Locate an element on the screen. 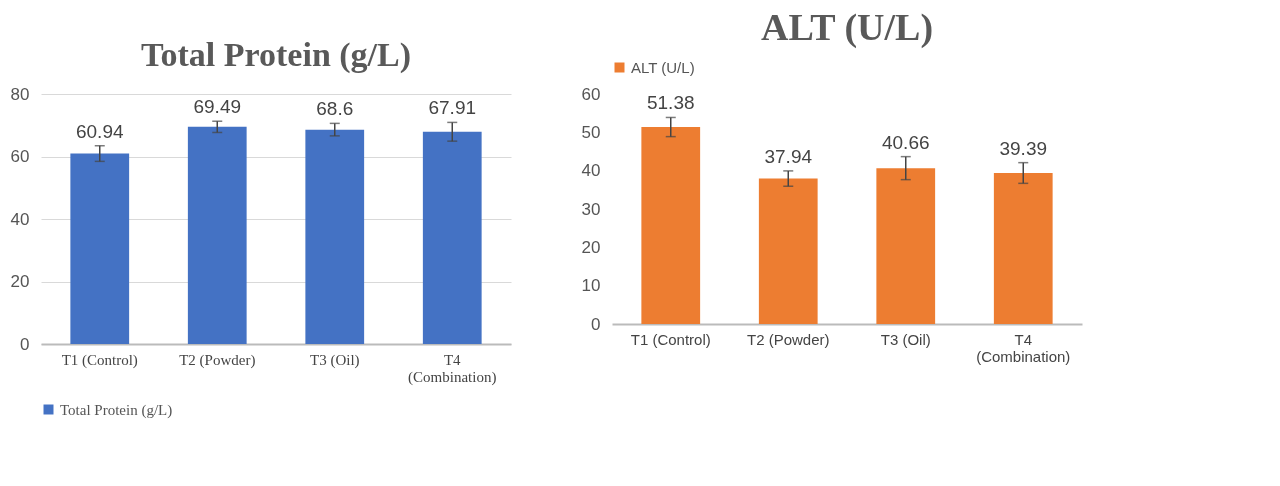 This screenshot has height=486, width=1280. chart-title: ALT (U/L) is located at coordinates (847, 27).